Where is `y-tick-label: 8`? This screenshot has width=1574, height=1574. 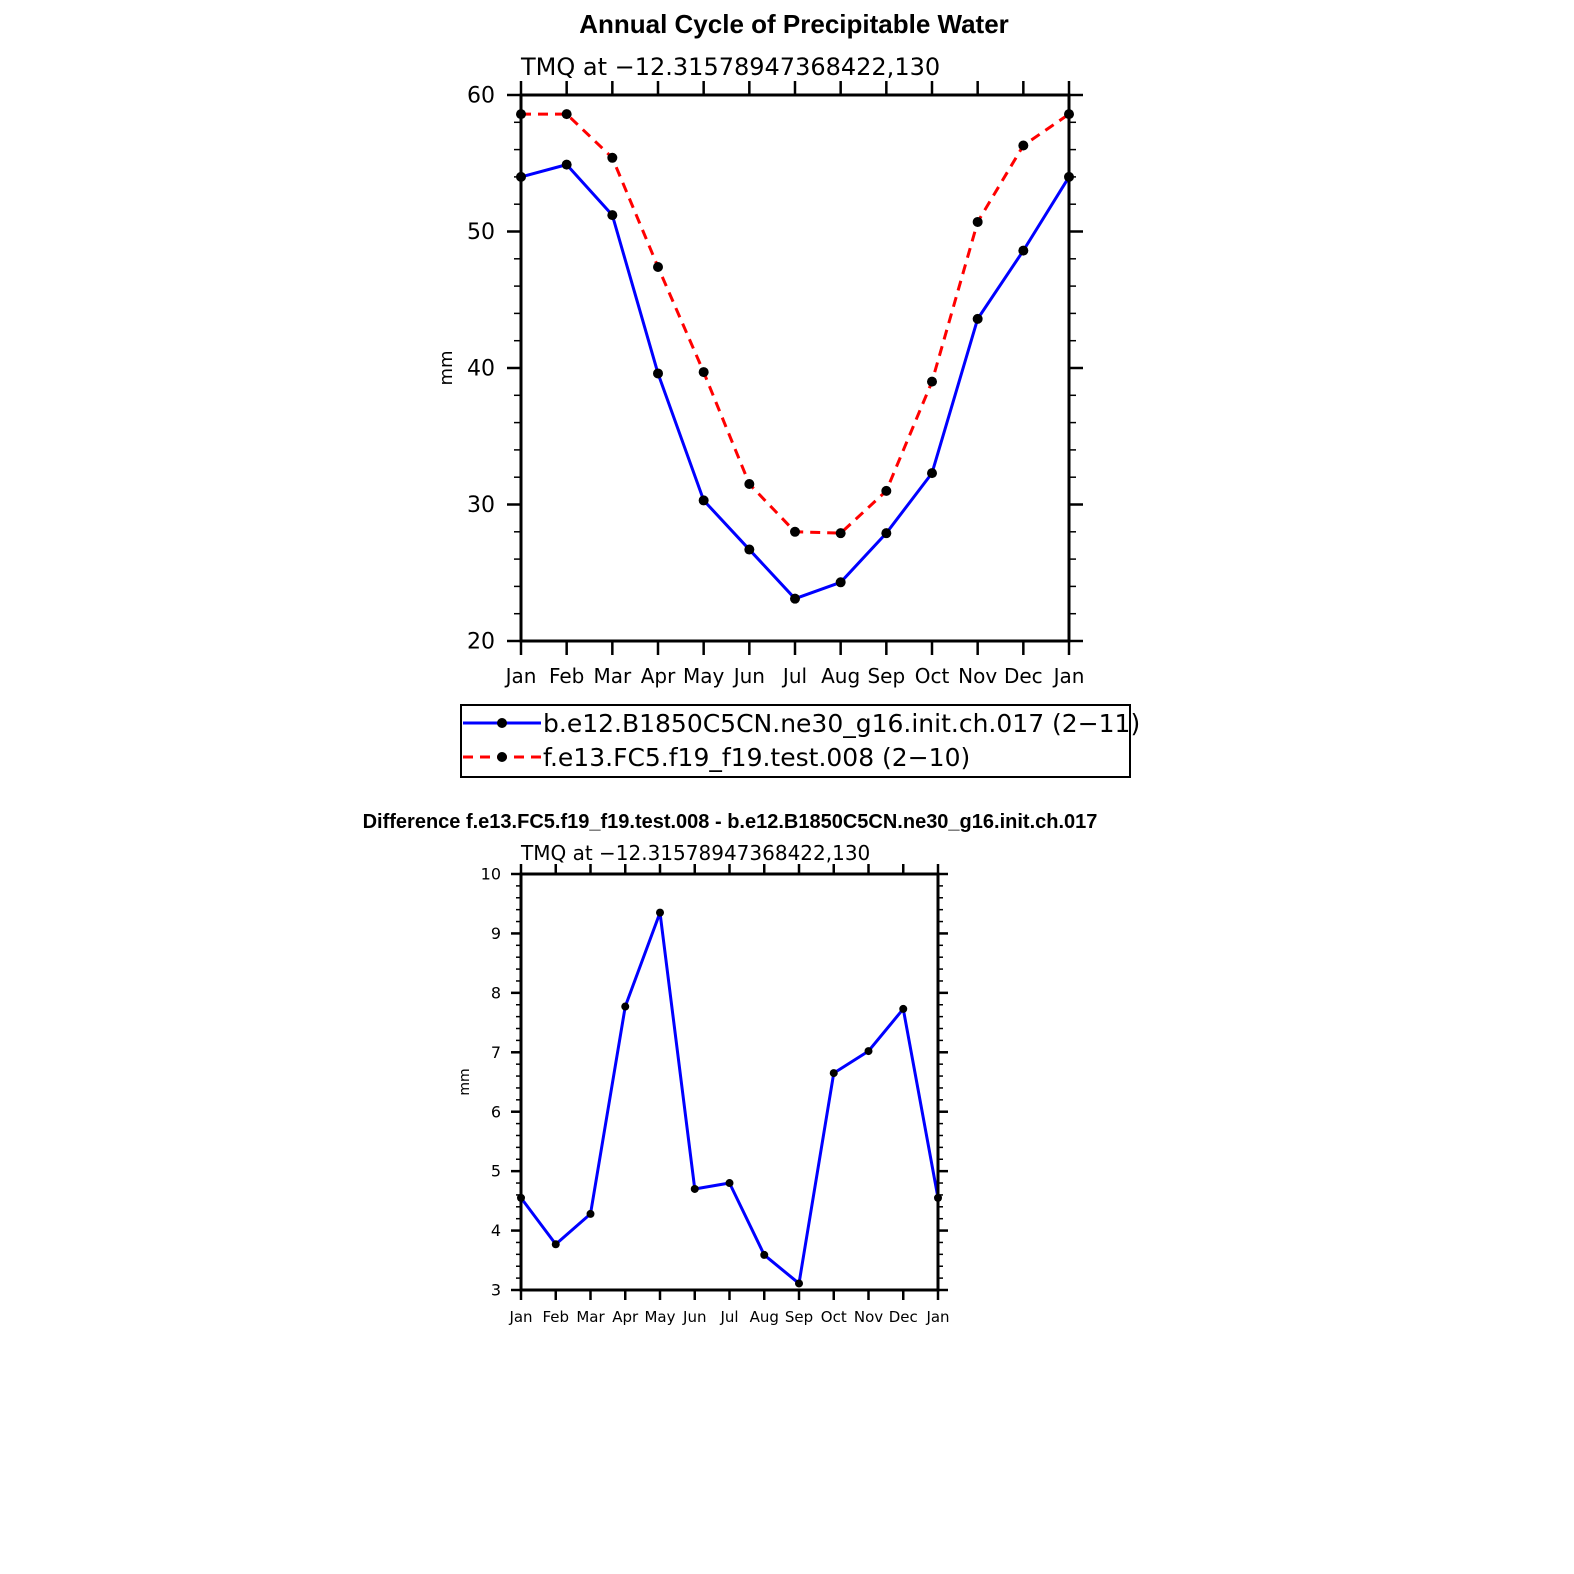 y-tick-label: 8 is located at coordinates (496, 992).